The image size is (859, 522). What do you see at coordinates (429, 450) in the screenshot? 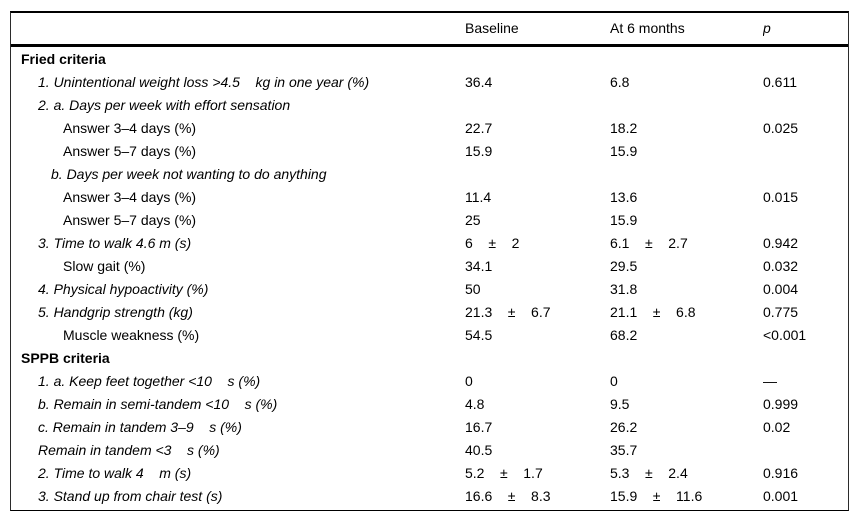
I see `table-row: Remain in tandem <3 s (%) 40.5 35.7` at bounding box center [429, 450].